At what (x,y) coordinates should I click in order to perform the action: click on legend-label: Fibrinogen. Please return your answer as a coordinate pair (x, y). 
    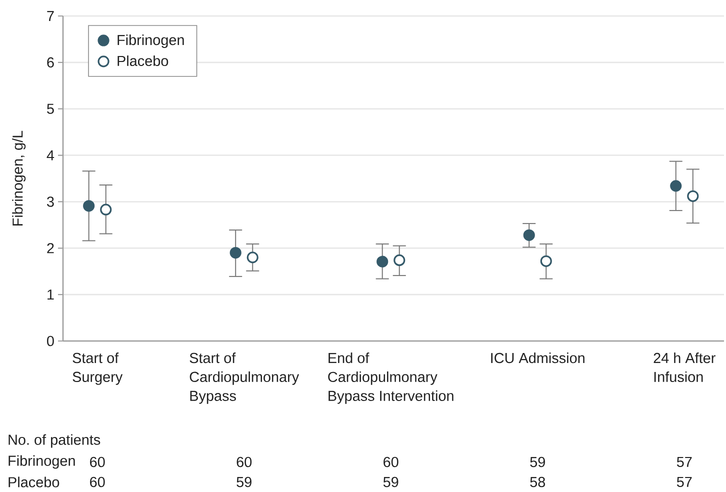
    Looking at the image, I should click on (151, 41).